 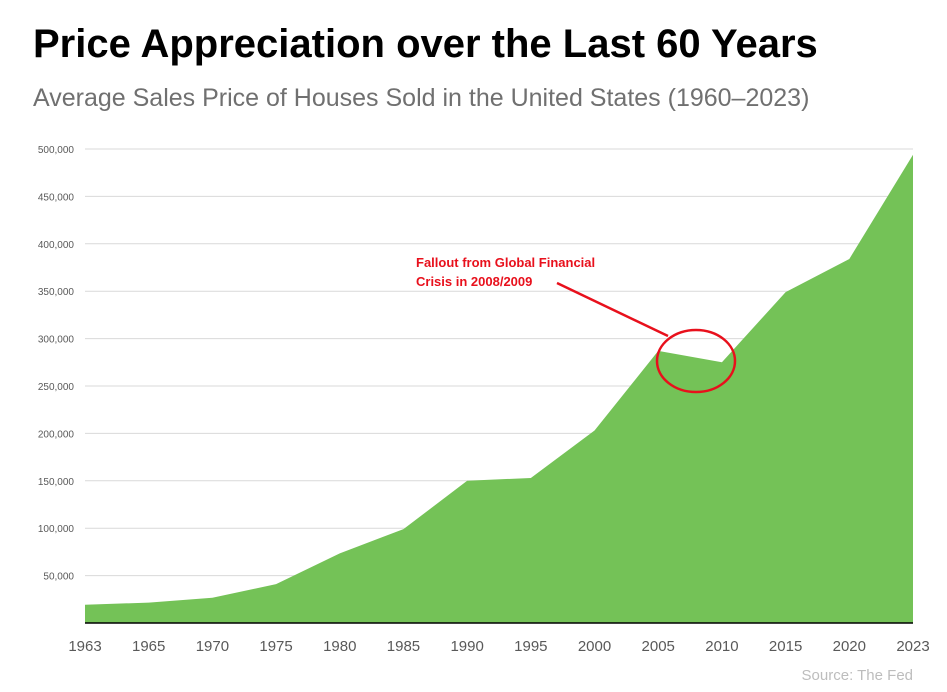 What do you see at coordinates (56, 292) in the screenshot?
I see `y-tick-label: 350,000` at bounding box center [56, 292].